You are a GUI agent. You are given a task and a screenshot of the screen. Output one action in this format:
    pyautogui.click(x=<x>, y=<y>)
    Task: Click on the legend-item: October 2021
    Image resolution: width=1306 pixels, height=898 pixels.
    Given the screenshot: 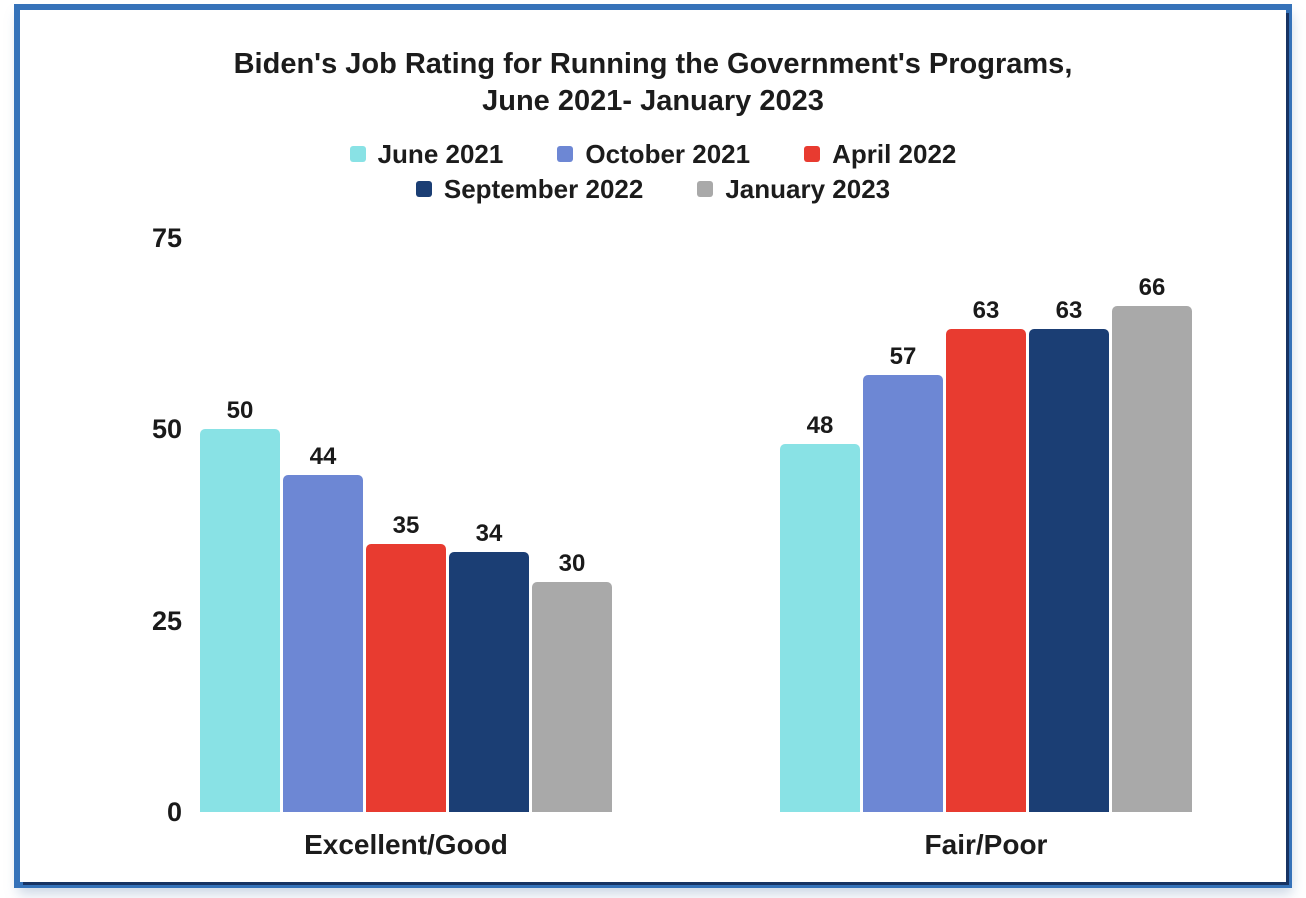 What is the action you would take?
    pyautogui.click(x=653, y=154)
    